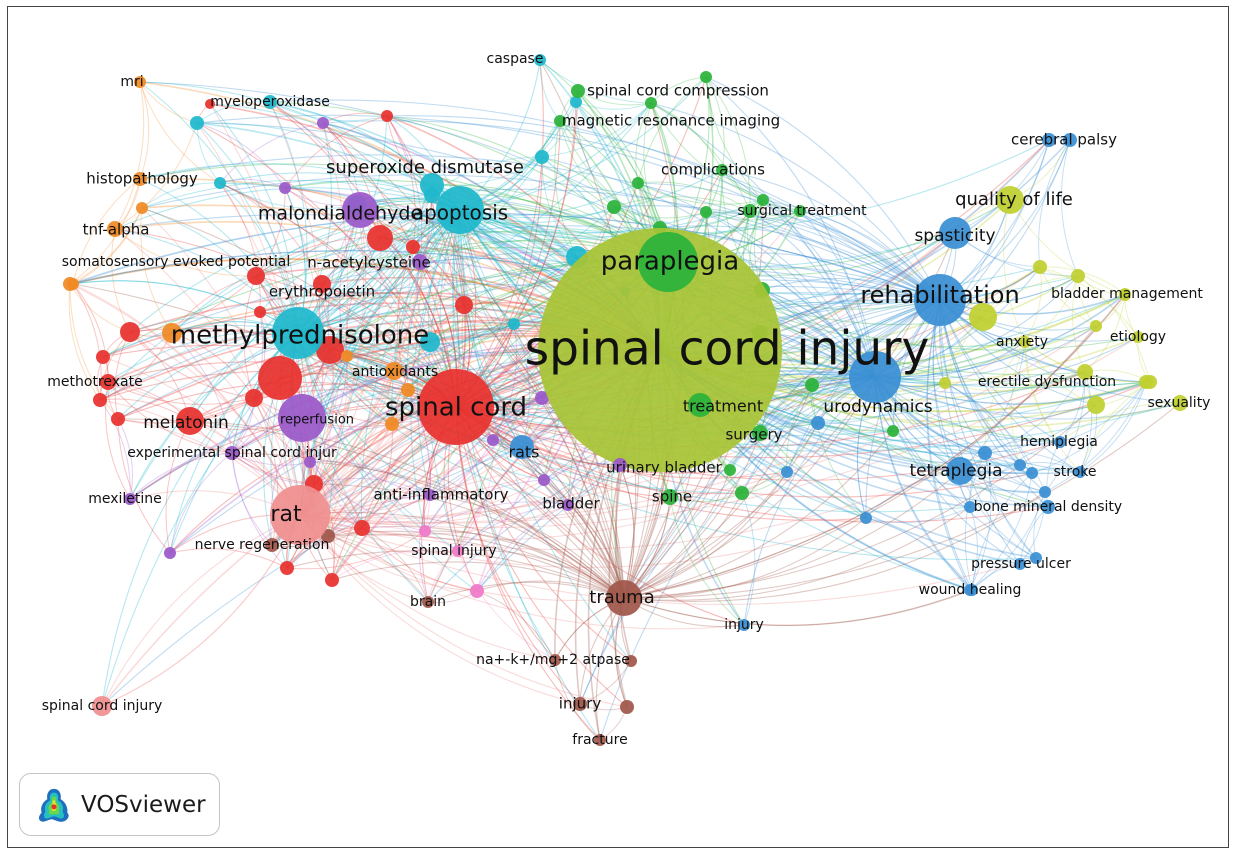 The image size is (1234, 852). I want to click on node-bone-mineral-density, so click(1048, 507).